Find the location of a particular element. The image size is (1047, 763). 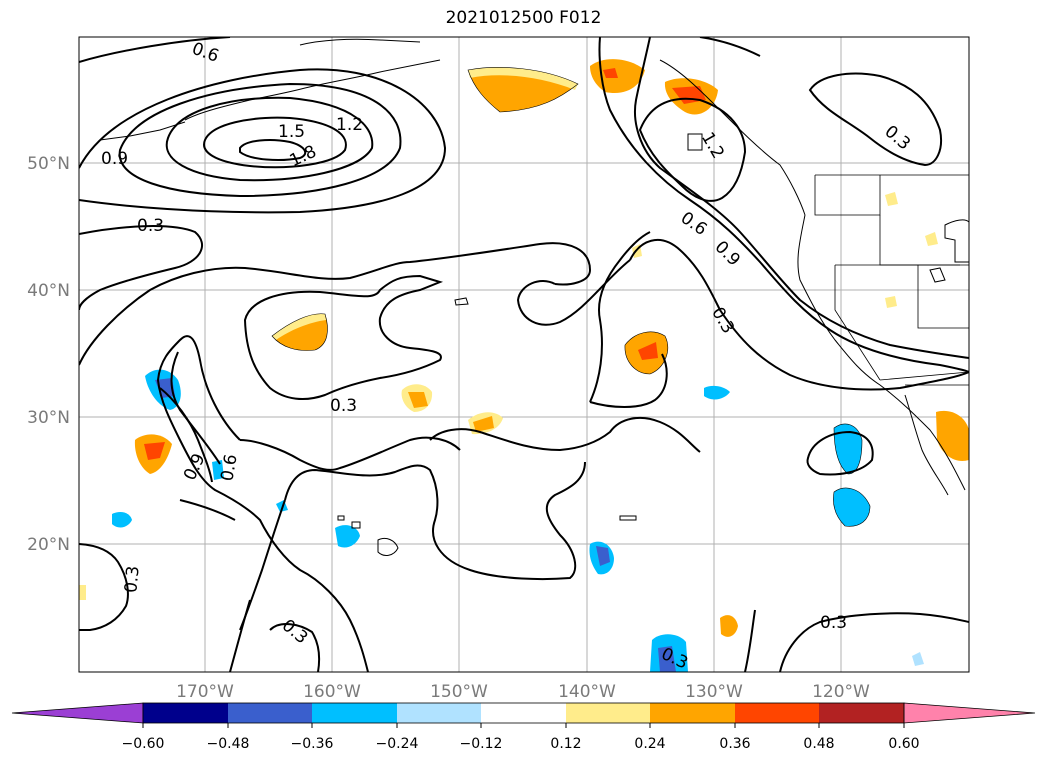

colorbar-tick-label: 0.12 is located at coordinates (565, 744).